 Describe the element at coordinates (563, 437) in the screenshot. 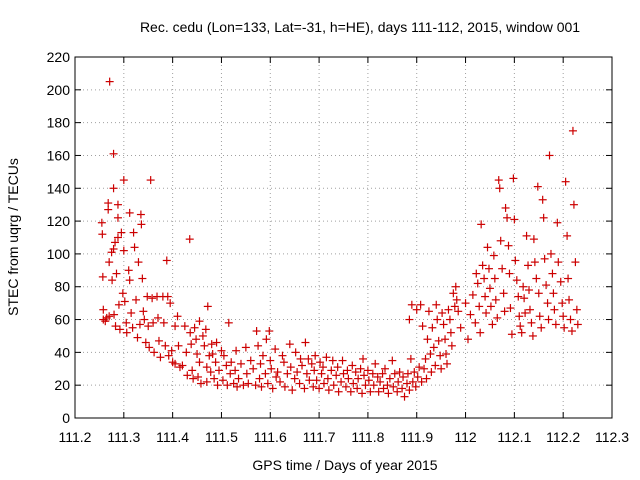

I see `x-tick-label: 112.2` at that location.